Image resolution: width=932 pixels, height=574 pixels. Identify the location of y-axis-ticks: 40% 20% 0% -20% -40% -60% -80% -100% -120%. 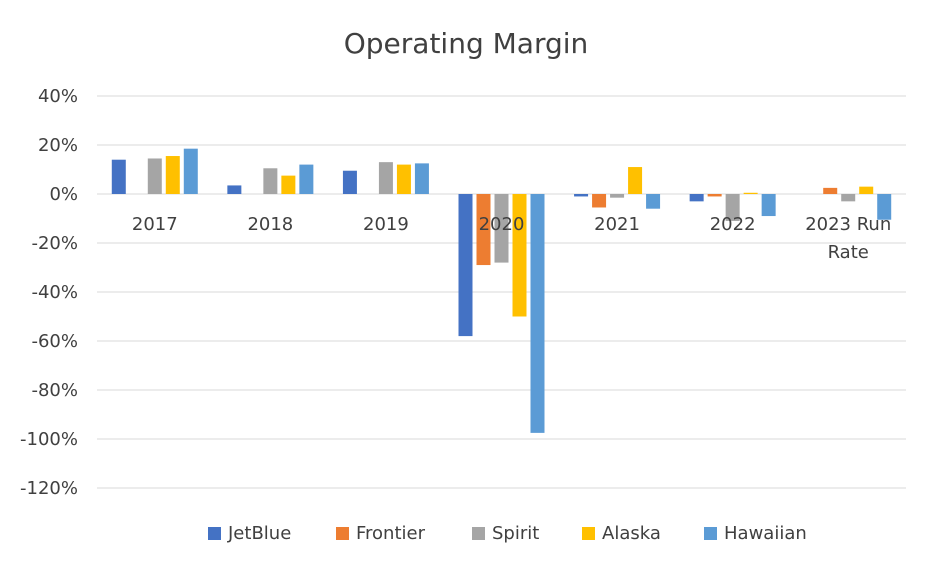
(49, 292).